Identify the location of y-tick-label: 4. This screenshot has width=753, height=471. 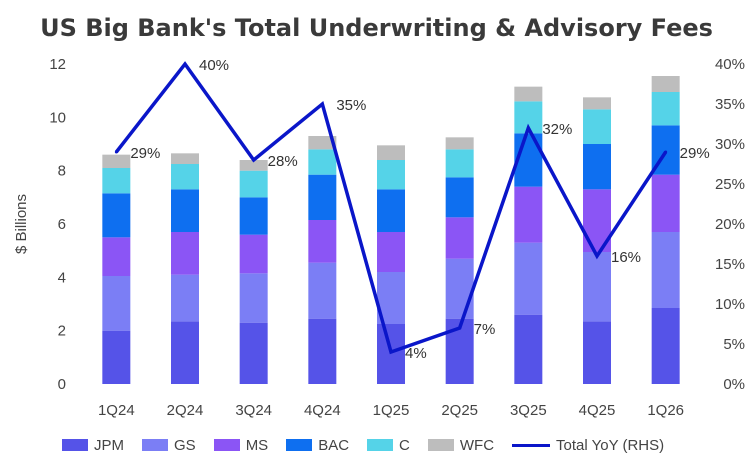
(62, 277).